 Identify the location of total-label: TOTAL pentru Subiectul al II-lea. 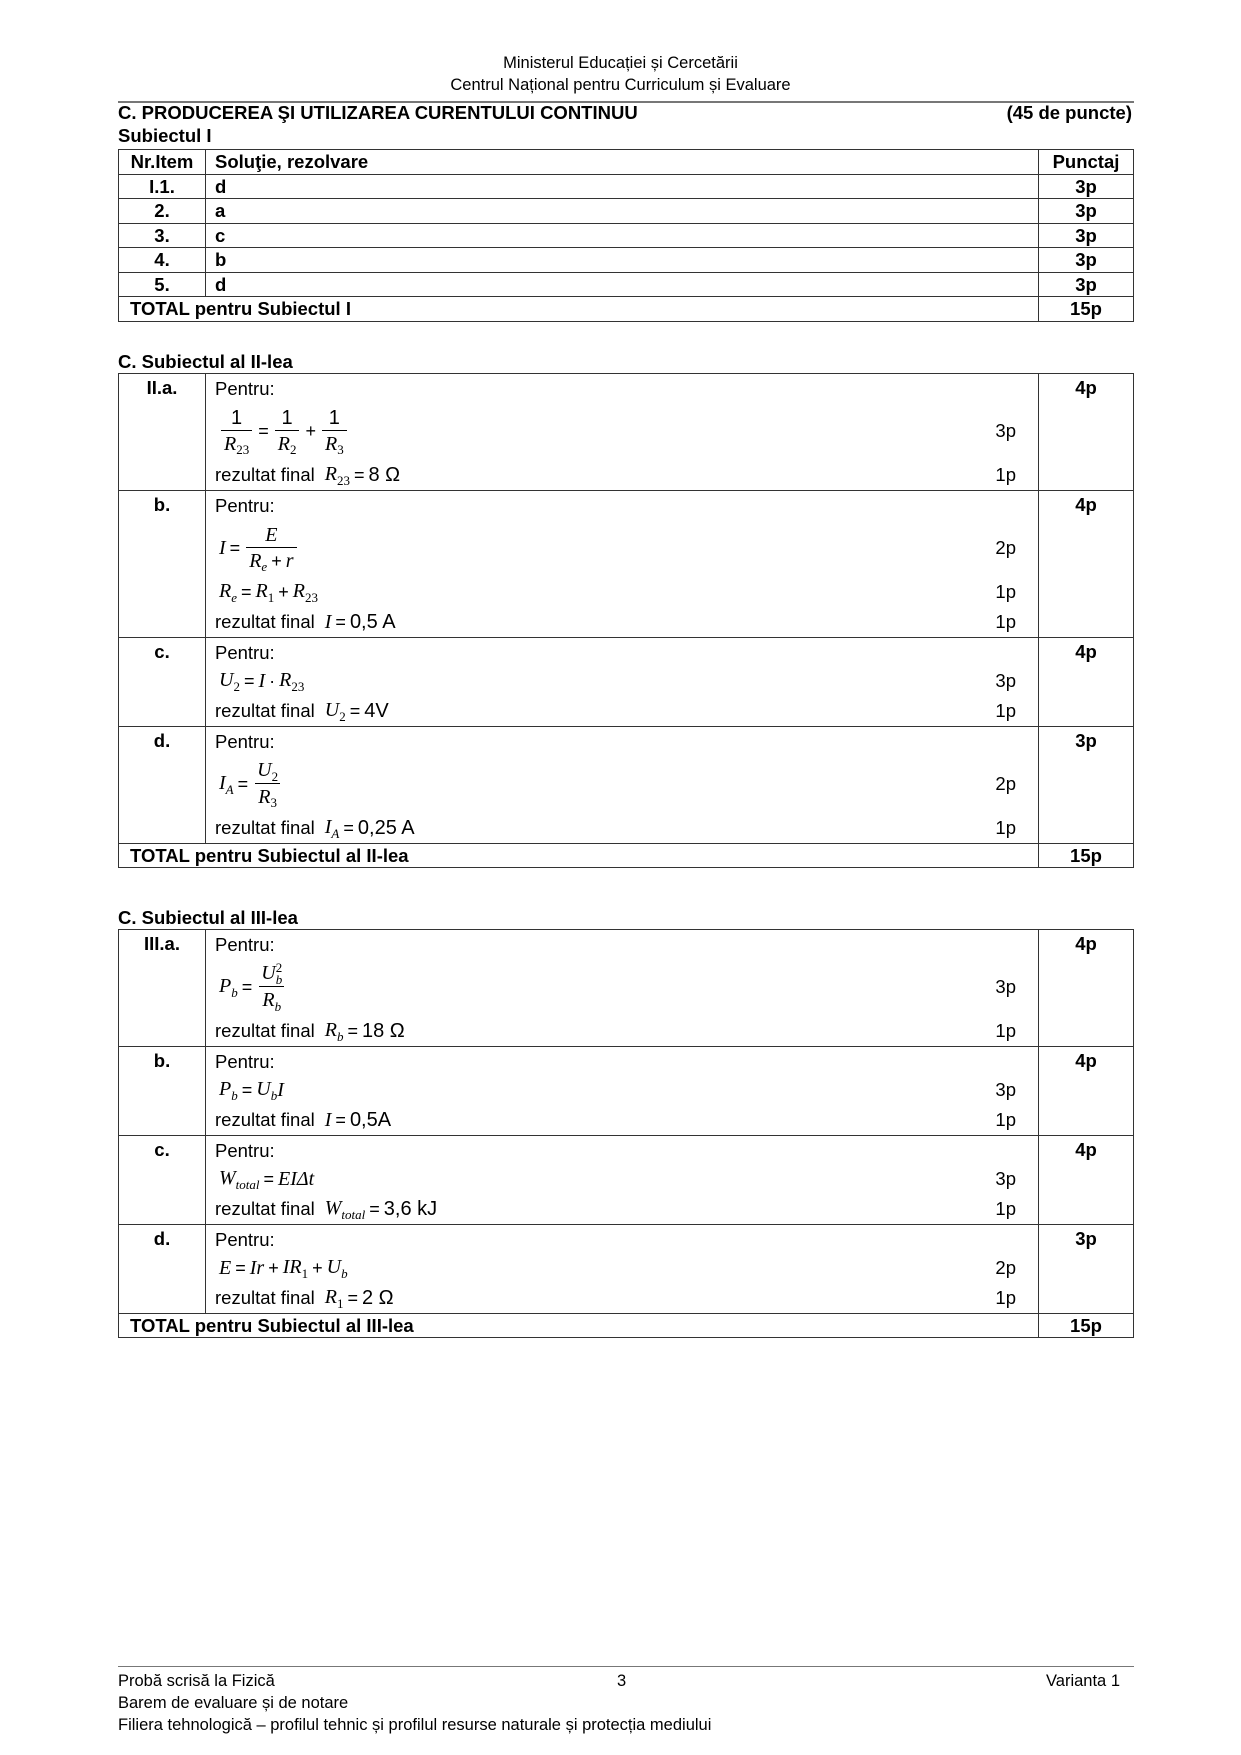
(578, 855).